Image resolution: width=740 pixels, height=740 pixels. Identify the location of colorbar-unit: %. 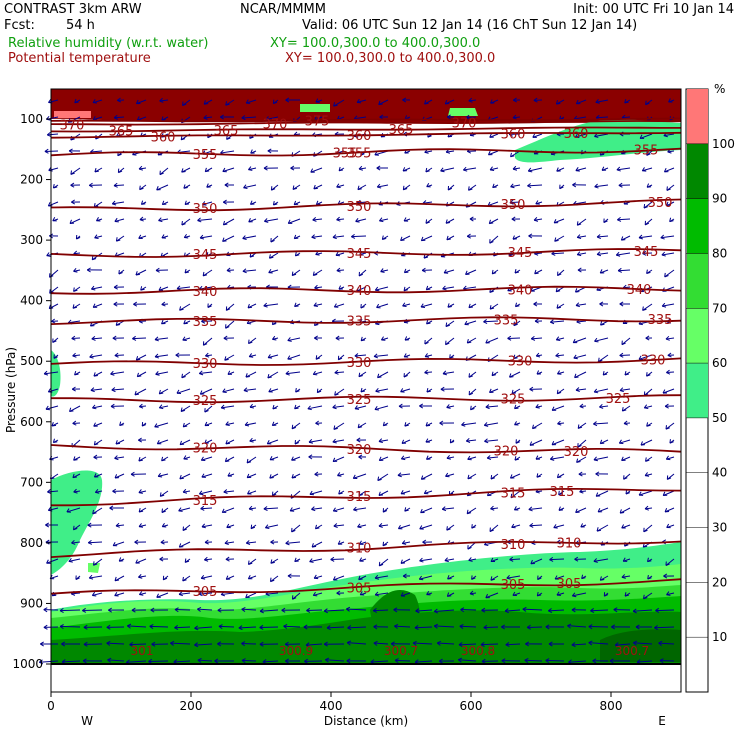
(719, 89).